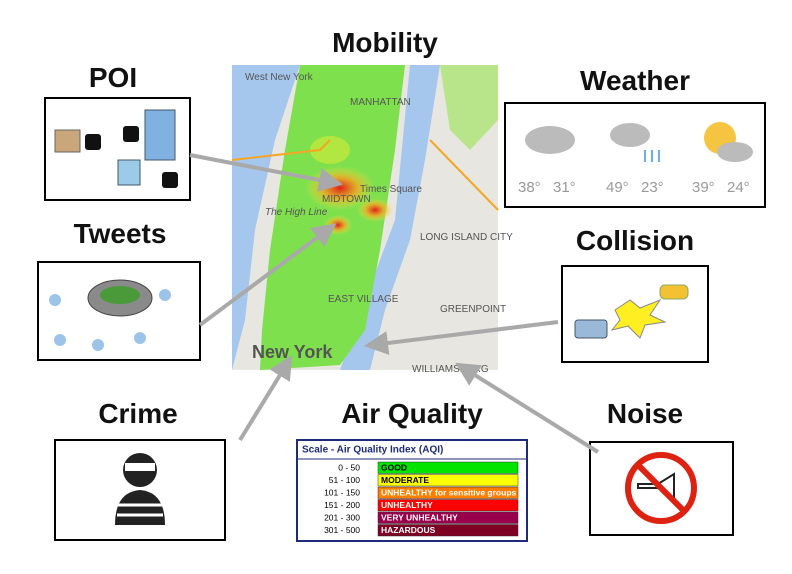 This screenshot has width=792, height=574. Describe the element at coordinates (140, 467) in the screenshot. I see `eyes` at that location.